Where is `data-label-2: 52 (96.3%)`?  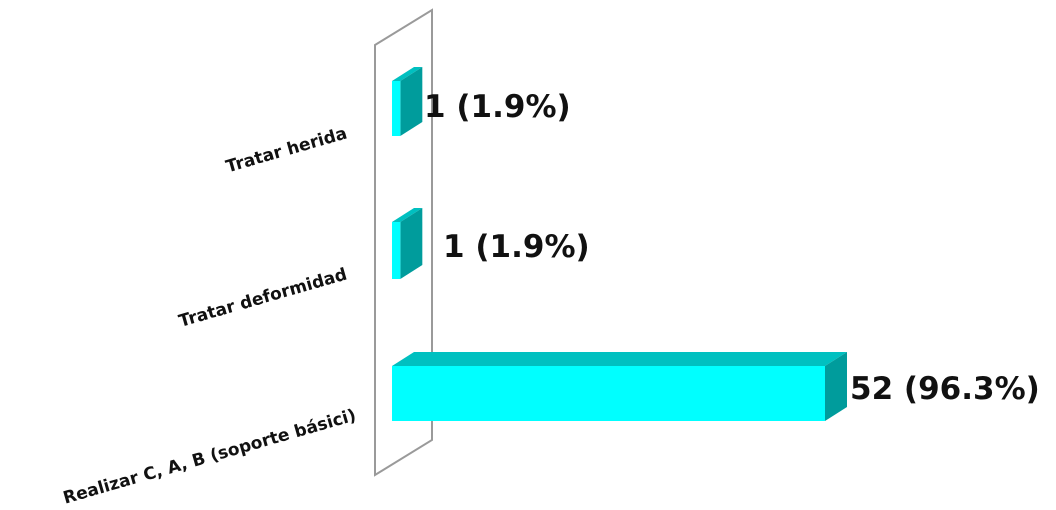
data-label-2: 52 (96.3%) is located at coordinates (945, 389).